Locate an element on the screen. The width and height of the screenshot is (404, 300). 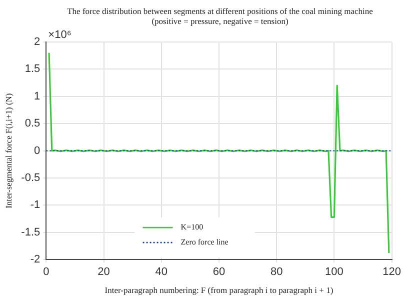
x-tick-label: 20 is located at coordinates (104, 272).